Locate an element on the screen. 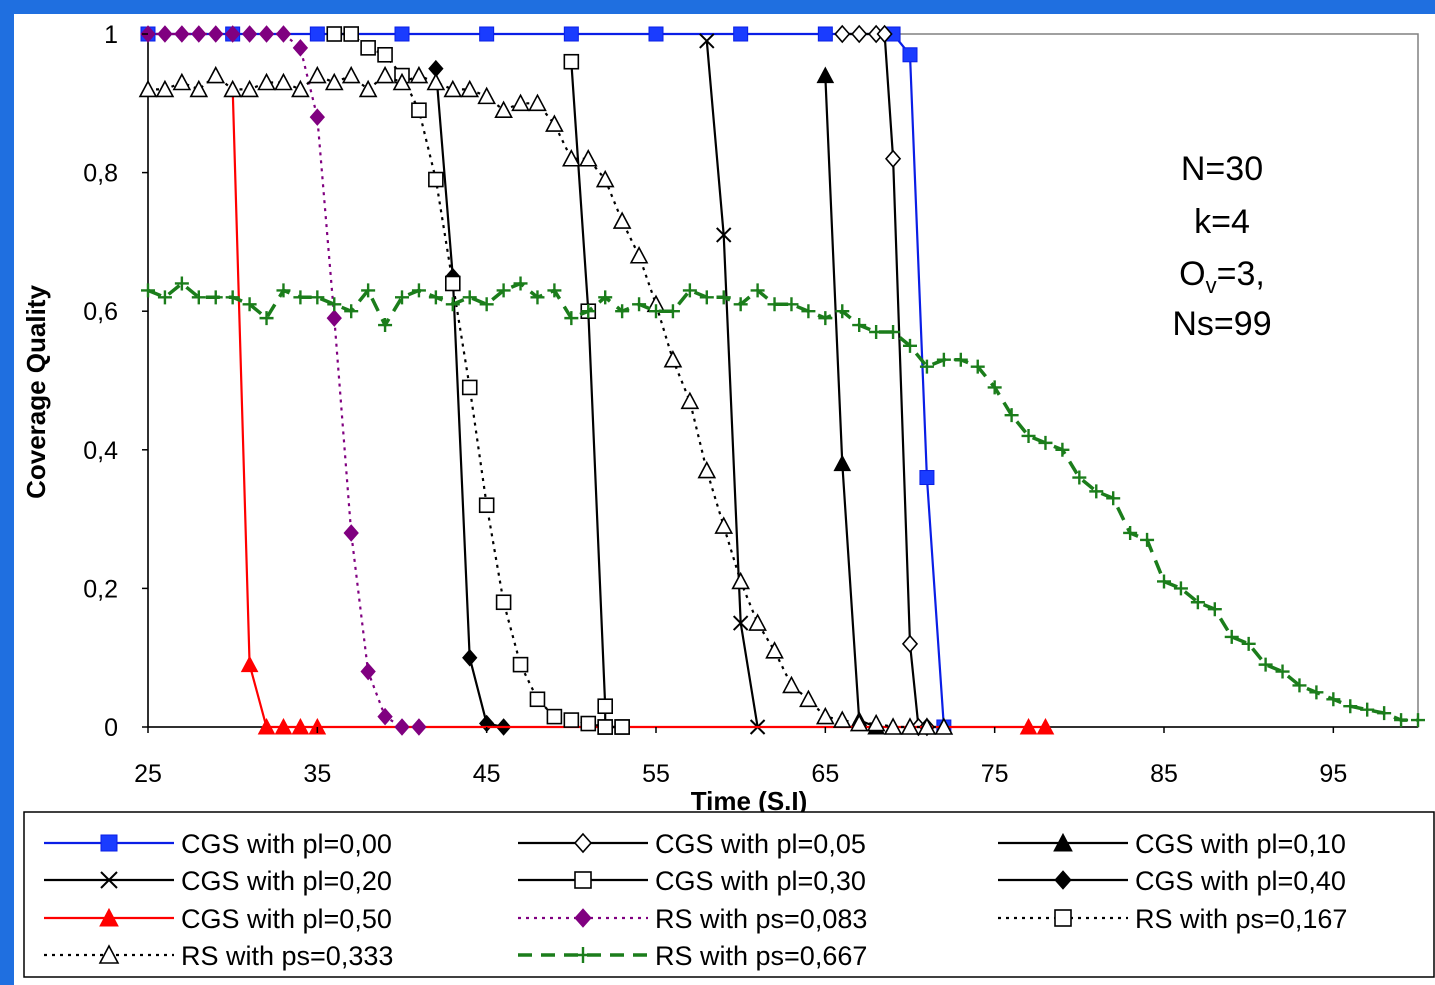  legend-item: RS with ps=0,083 is located at coordinates (692, 919).